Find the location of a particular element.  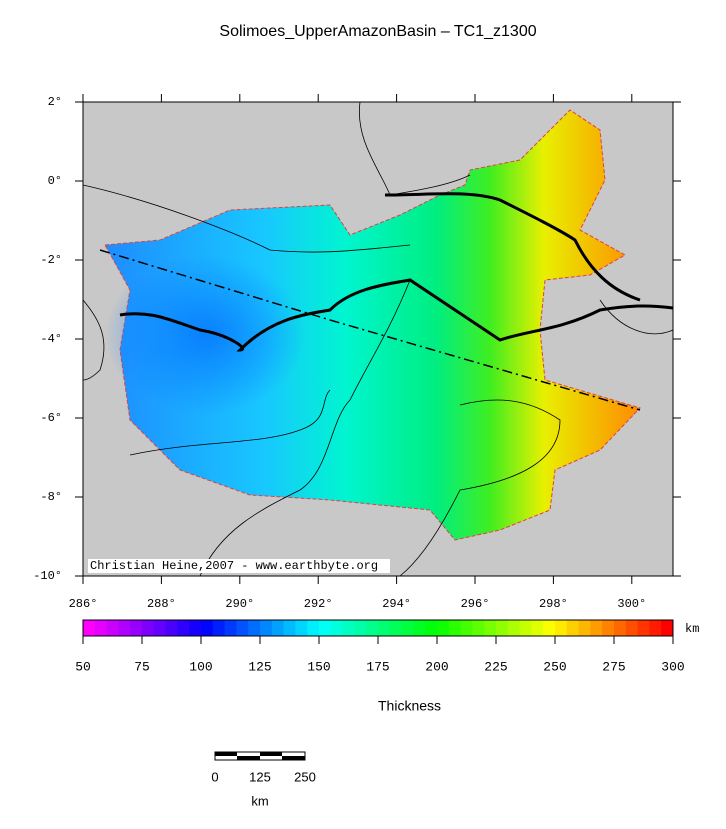

lon-label: 300° is located at coordinates (631, 604).